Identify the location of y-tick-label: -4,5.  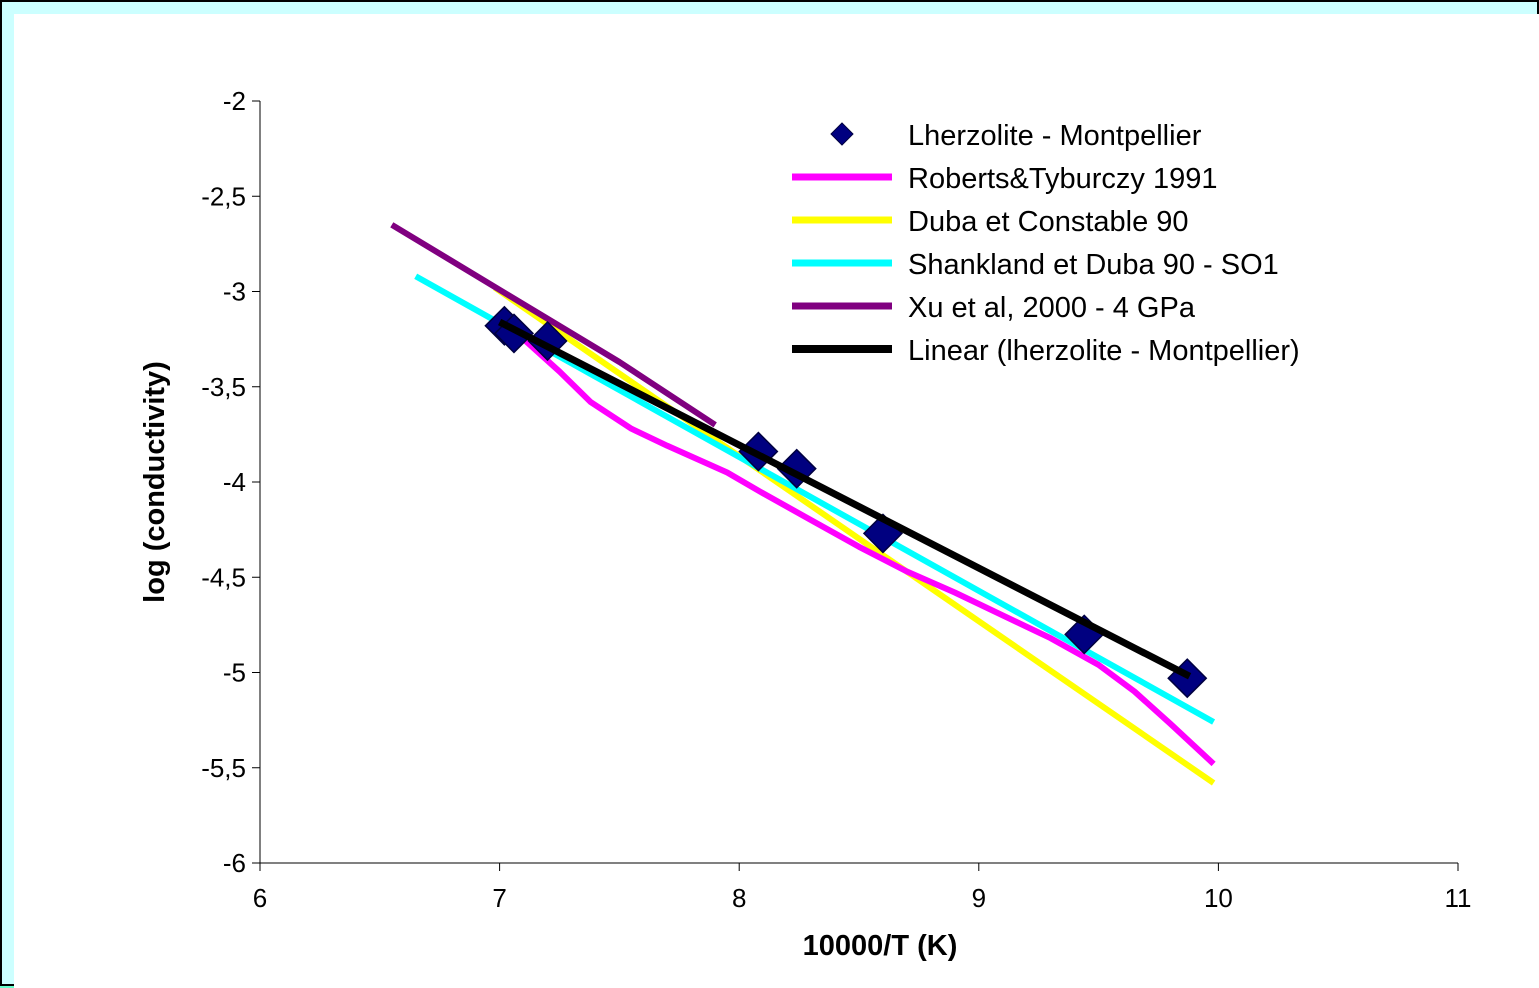
(223, 577).